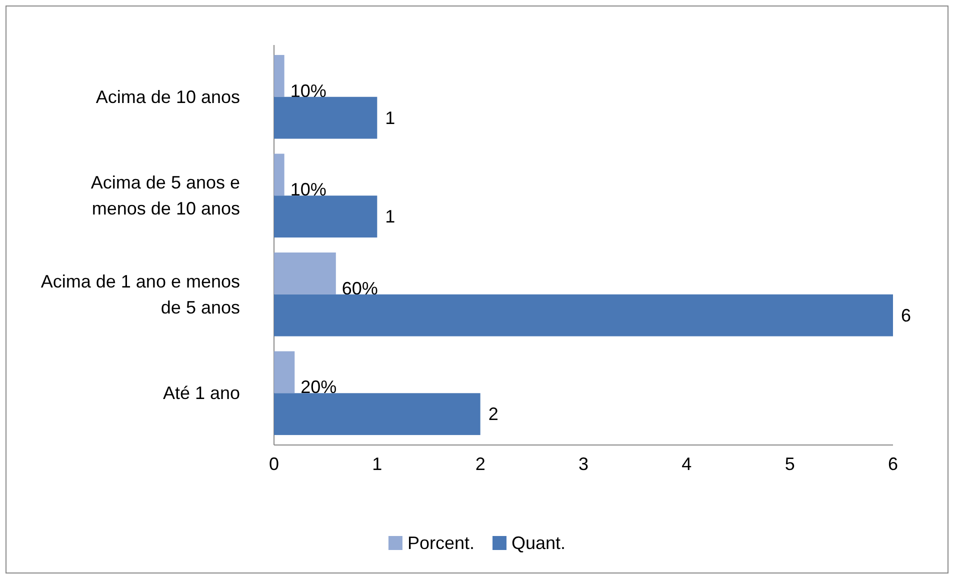  What do you see at coordinates (539, 543) in the screenshot?
I see `legend-label: Quant.` at bounding box center [539, 543].